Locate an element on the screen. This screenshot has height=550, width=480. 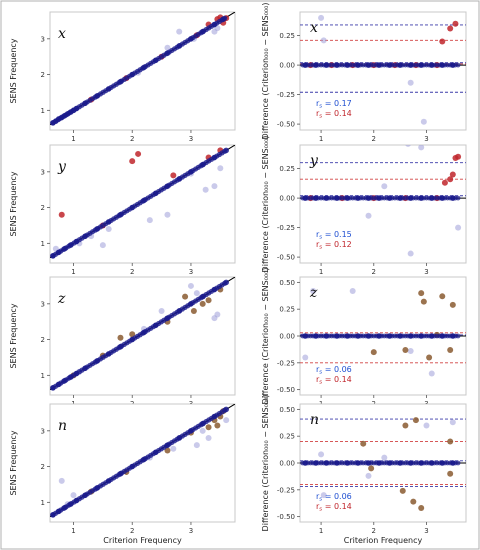
right-x-axis-label: Criterion Frequency is located at coordinates (383, 540).